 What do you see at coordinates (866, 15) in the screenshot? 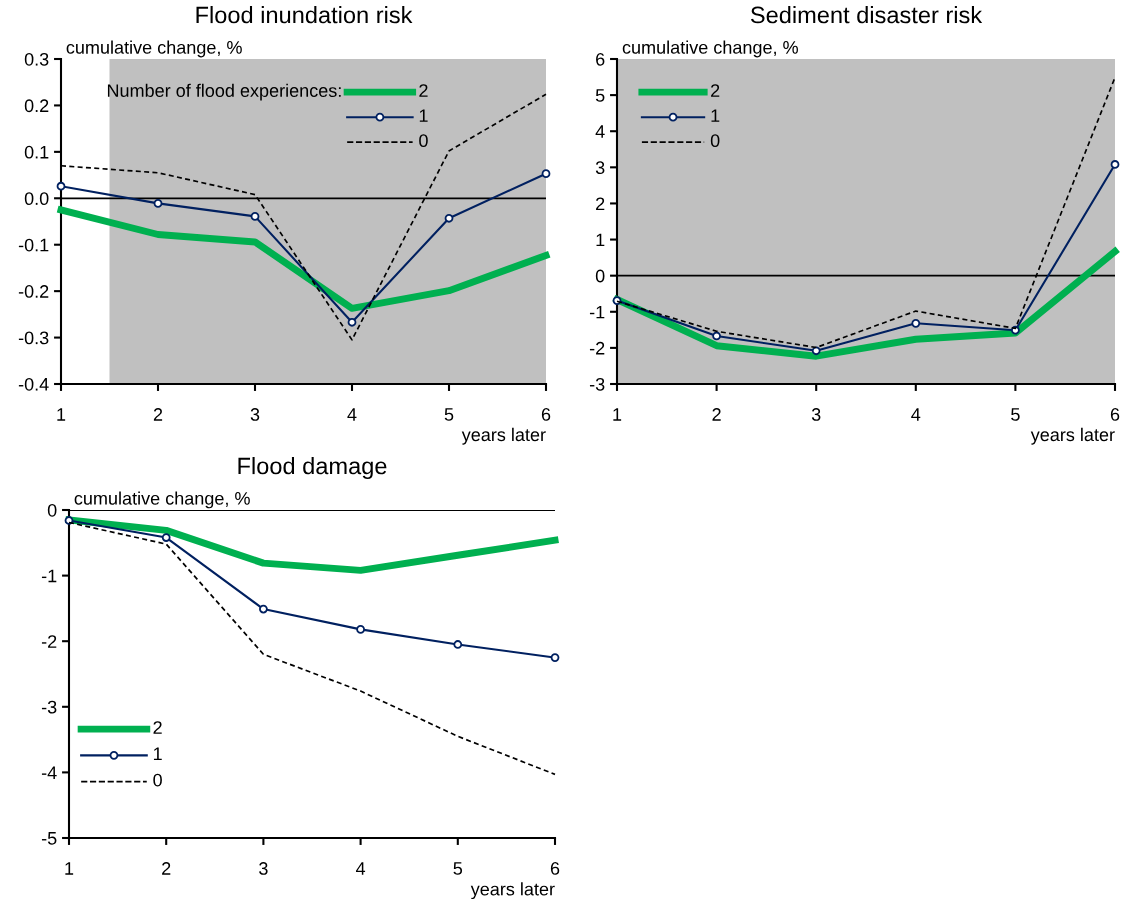
I see `chart-title: Sediment disaster risk` at bounding box center [866, 15].